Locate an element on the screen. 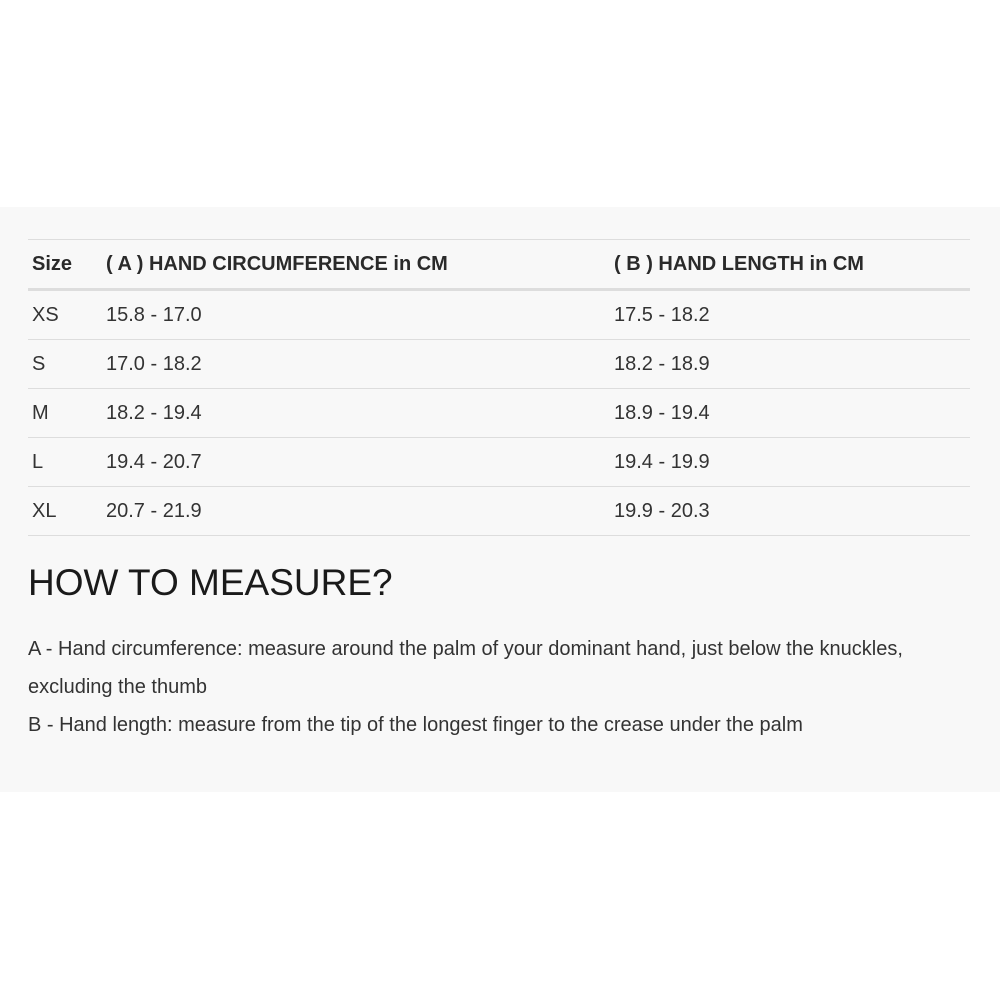 The image size is (1000, 1000). circumference-cell: 15.8 - 17.0 is located at coordinates (356, 314).